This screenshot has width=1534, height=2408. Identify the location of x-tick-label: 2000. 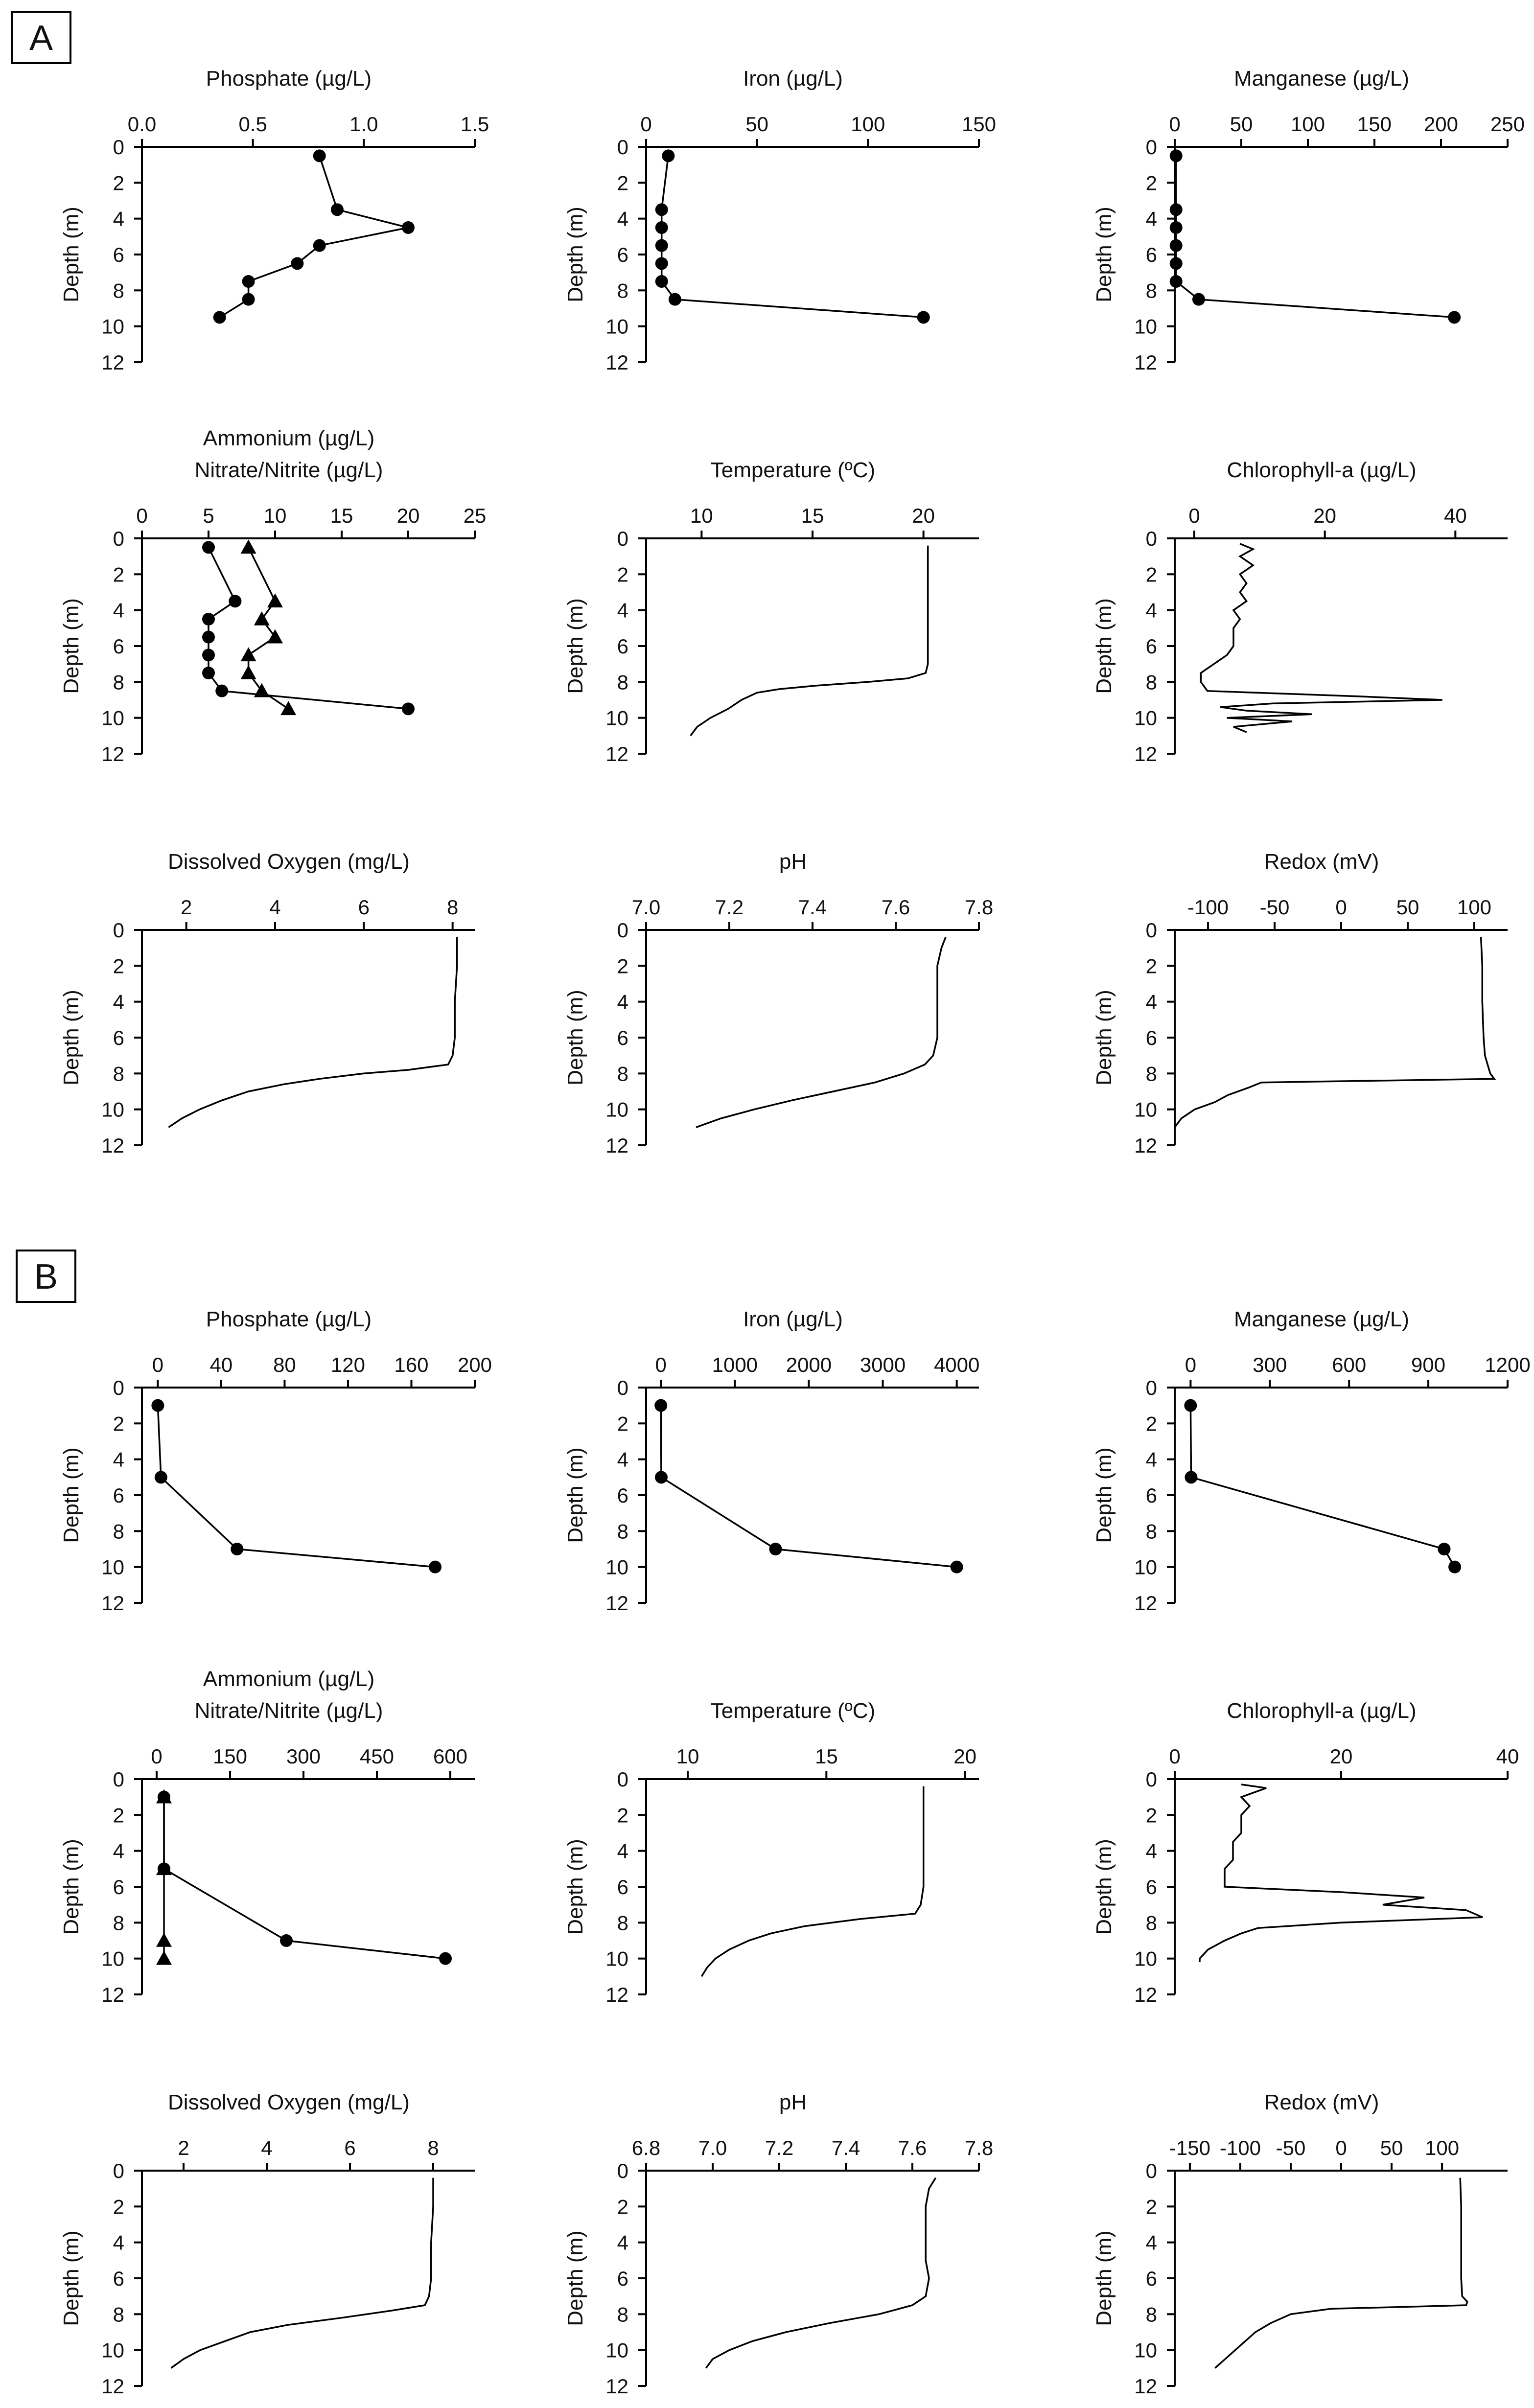
(809, 1364).